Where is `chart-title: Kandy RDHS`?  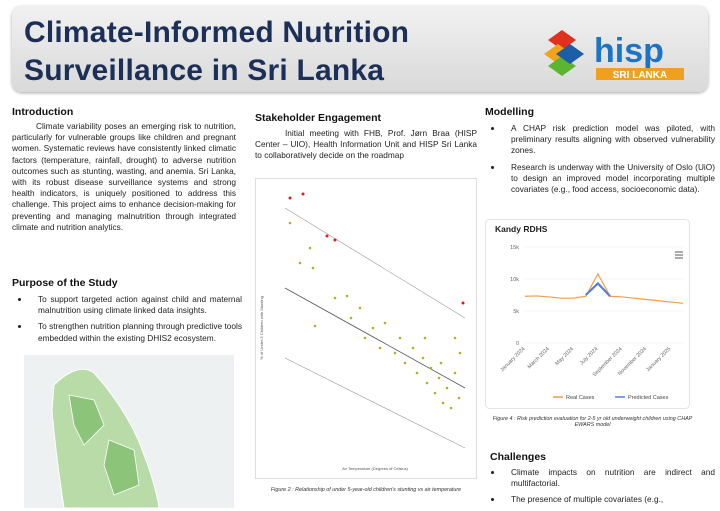 chart-title: Kandy RDHS is located at coordinates (521, 229).